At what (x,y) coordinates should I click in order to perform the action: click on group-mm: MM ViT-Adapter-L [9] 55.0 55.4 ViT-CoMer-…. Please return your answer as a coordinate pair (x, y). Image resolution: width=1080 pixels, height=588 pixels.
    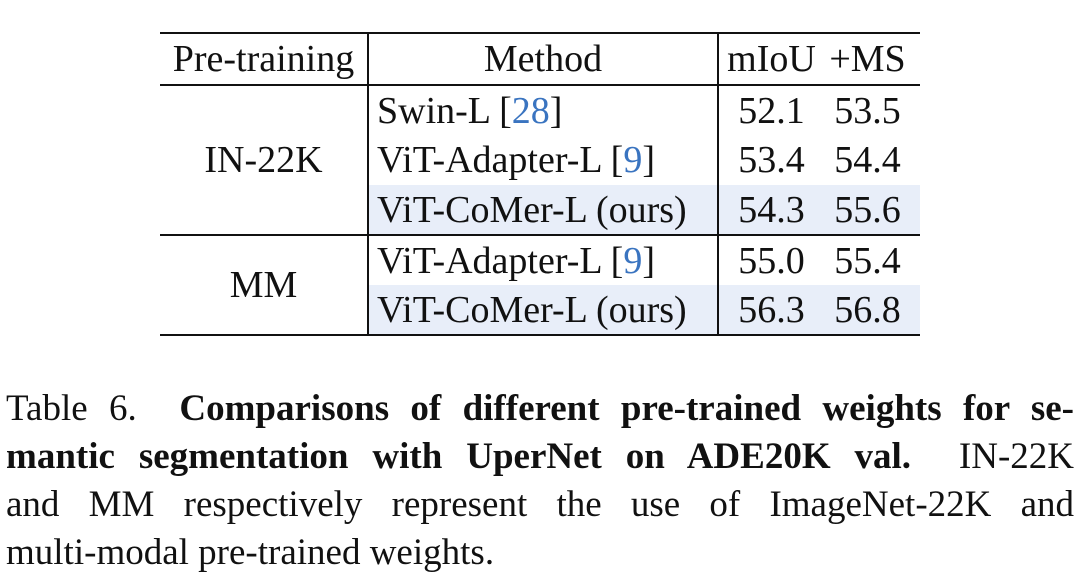
    Looking at the image, I should click on (540, 285).